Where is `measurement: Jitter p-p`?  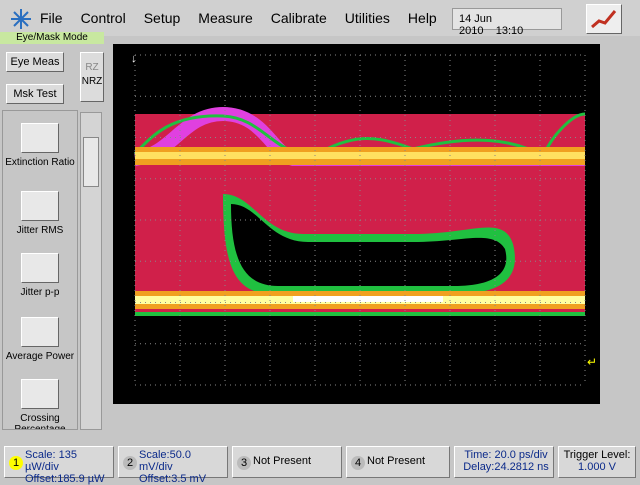
measurement: Jitter p-p is located at coordinates (40, 292).